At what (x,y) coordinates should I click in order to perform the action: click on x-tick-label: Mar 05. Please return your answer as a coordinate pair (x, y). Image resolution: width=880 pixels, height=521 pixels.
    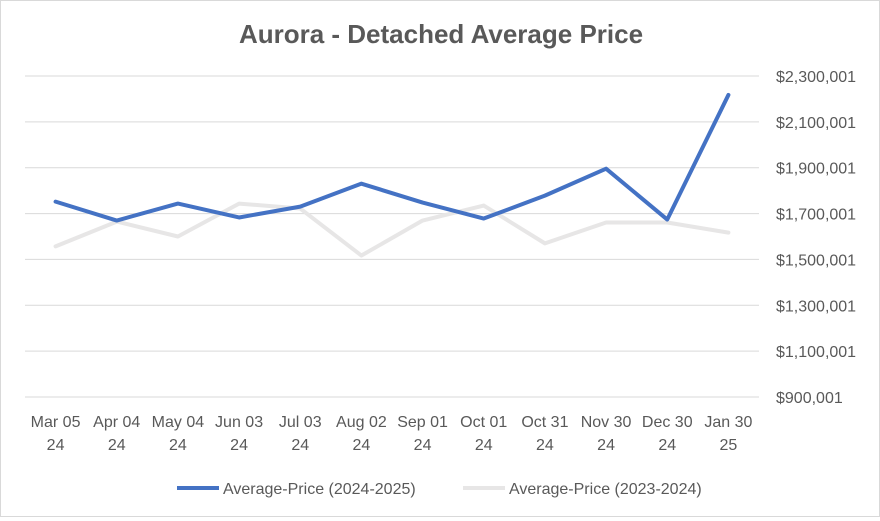
    Looking at the image, I should click on (56, 422).